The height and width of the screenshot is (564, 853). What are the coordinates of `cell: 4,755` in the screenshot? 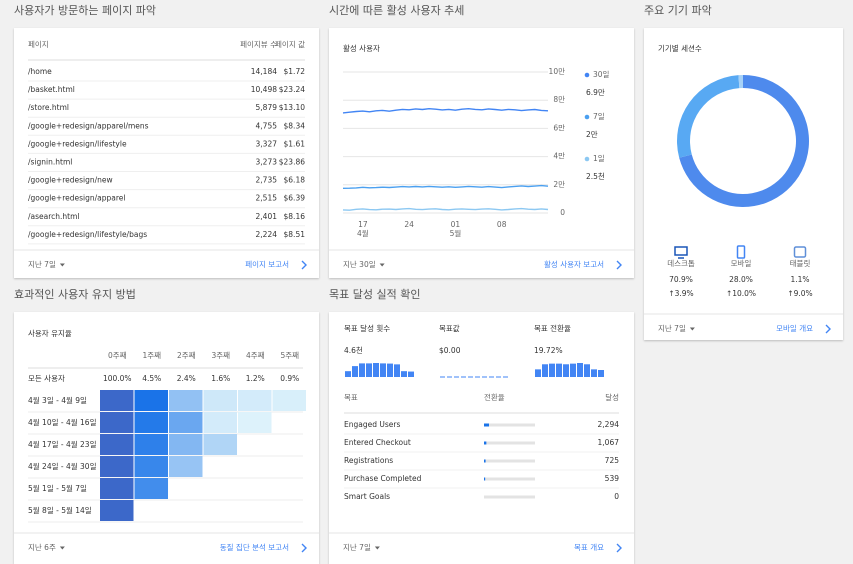 It's located at (267, 125).